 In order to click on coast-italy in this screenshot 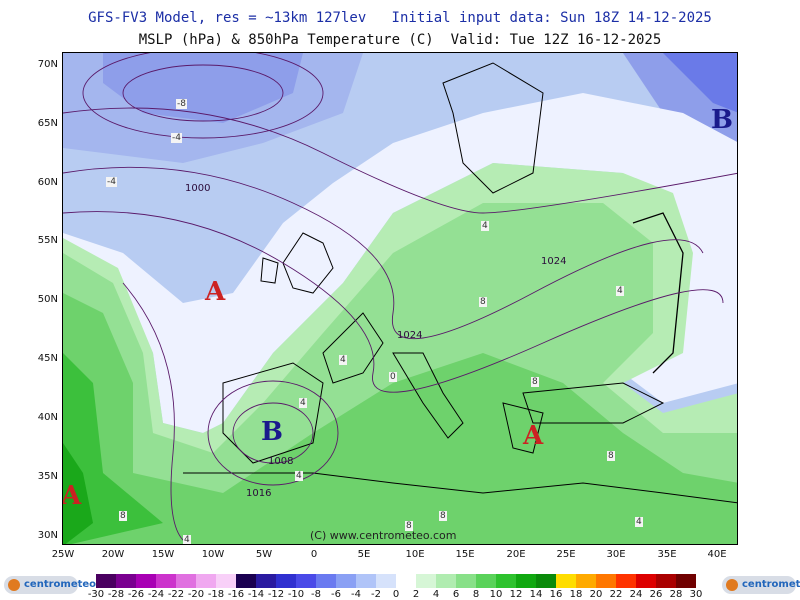, I will do `click(428, 395)`.